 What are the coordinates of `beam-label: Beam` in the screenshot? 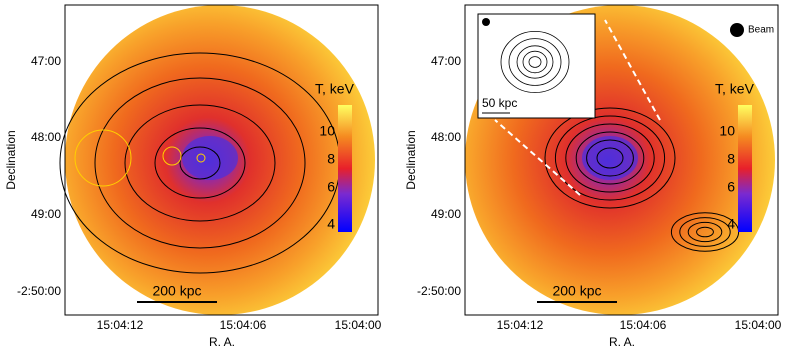 It's located at (761, 30).